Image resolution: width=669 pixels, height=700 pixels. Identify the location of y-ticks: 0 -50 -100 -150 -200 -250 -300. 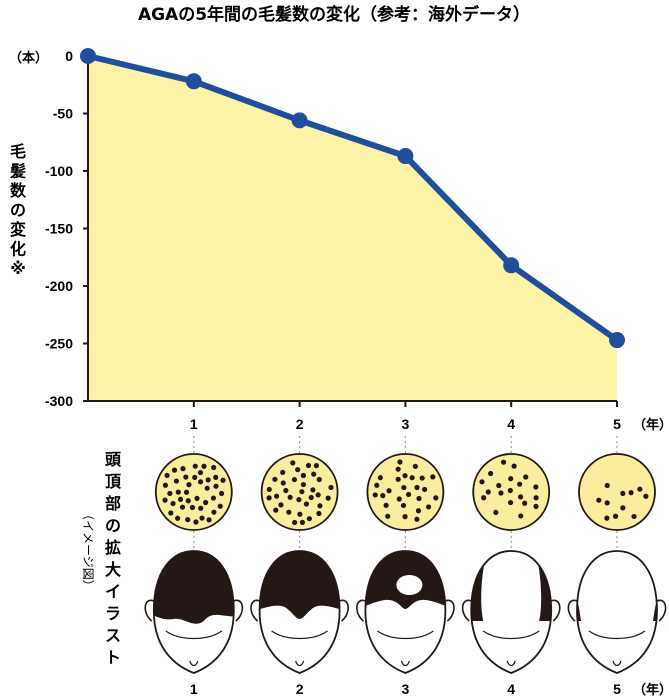
(66, 228).